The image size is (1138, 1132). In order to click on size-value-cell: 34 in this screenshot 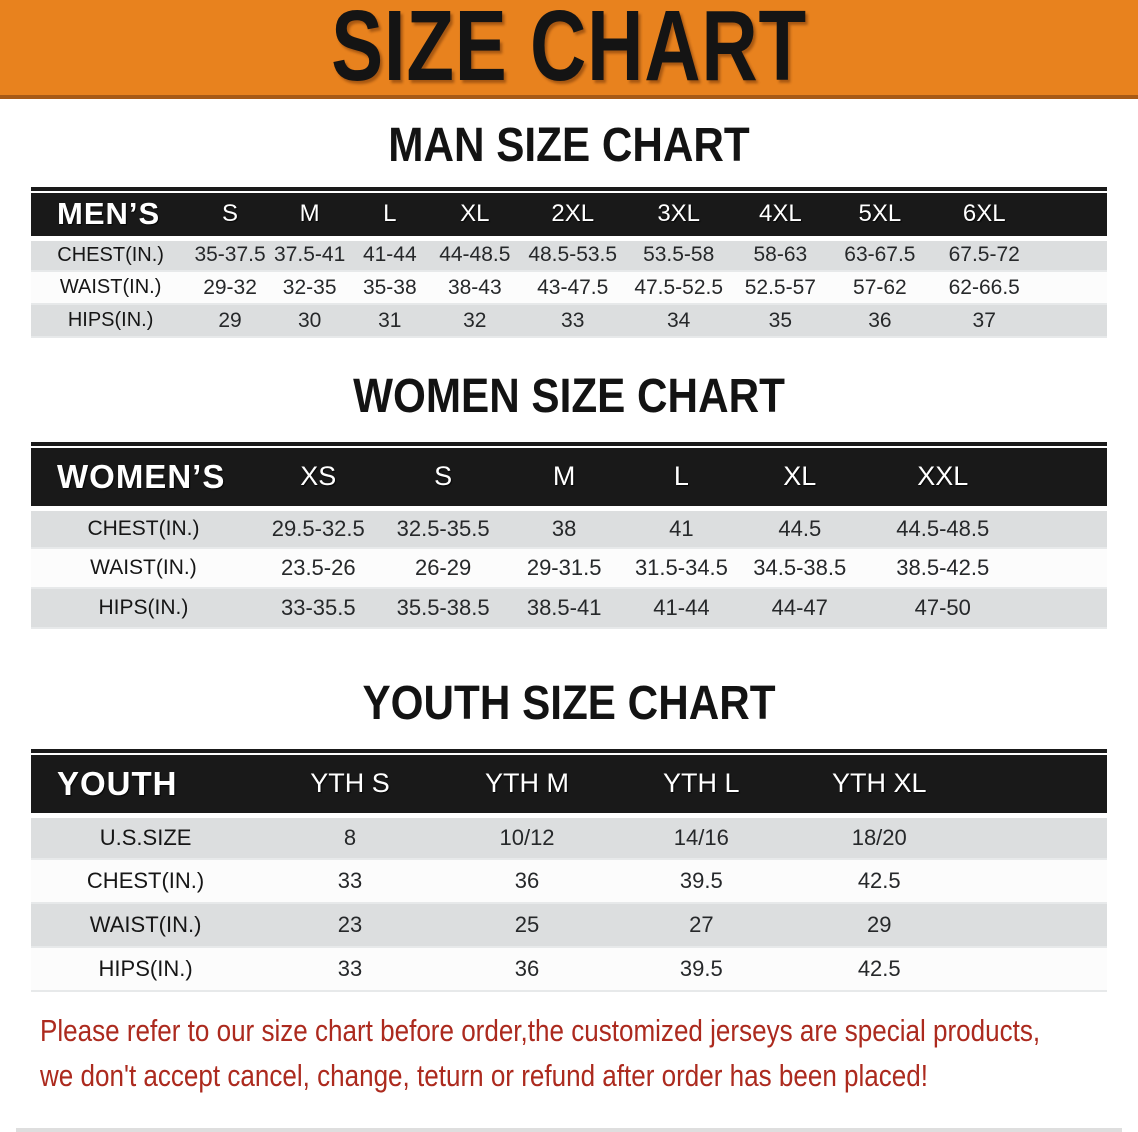, I will do `click(679, 320)`.